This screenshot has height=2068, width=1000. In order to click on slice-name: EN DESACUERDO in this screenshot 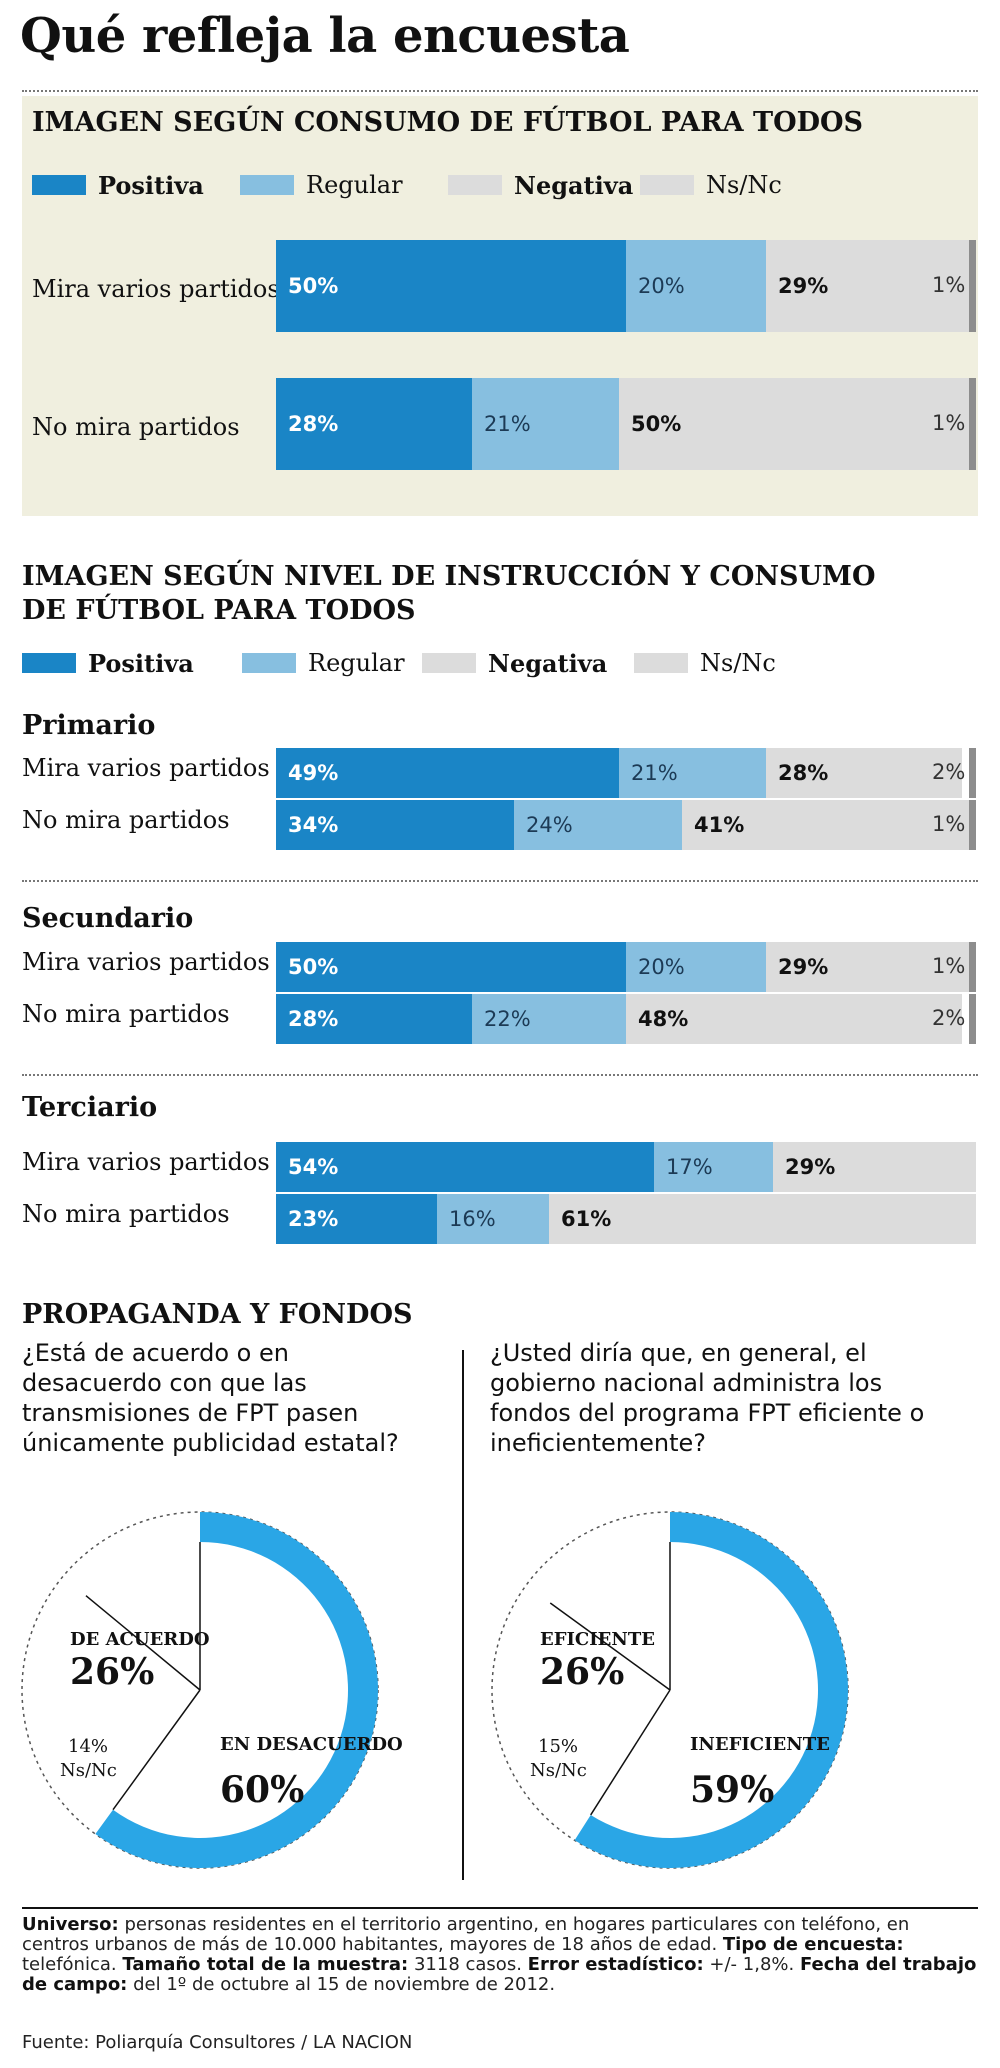, I will do `click(311, 1744)`.